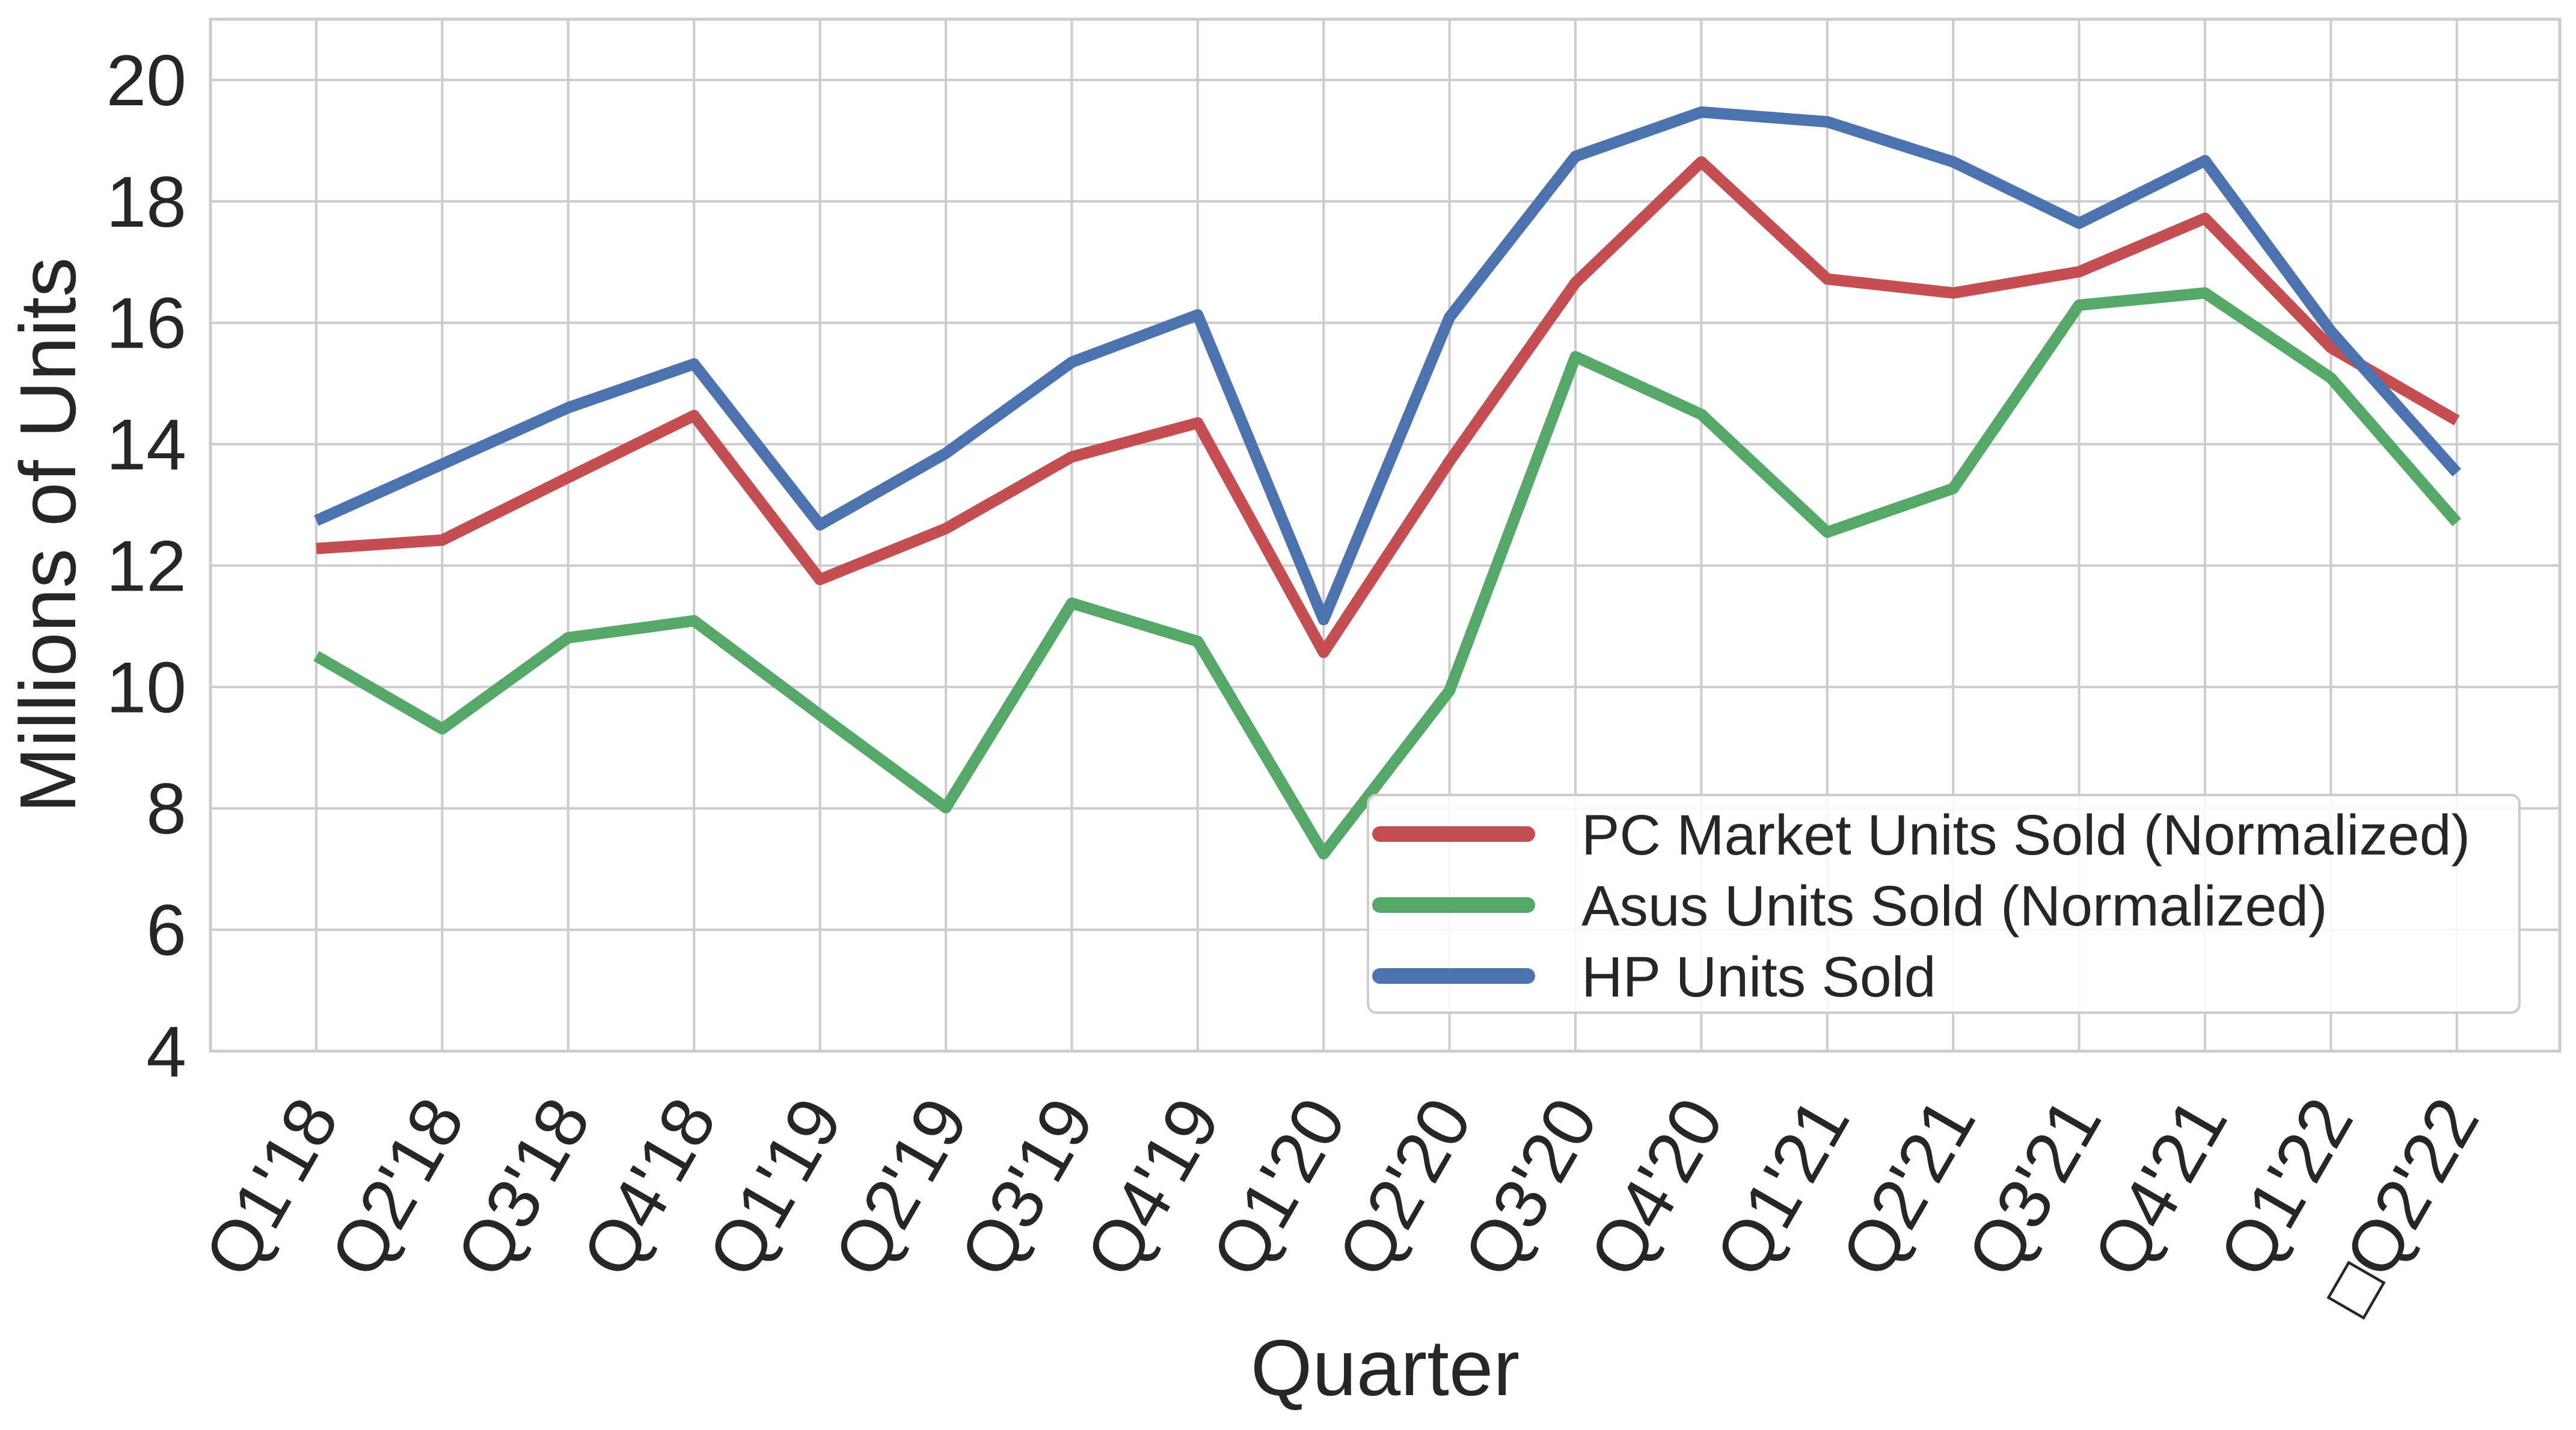  I want to click on x-tick-label: Q2'19, so click(900, 1187).